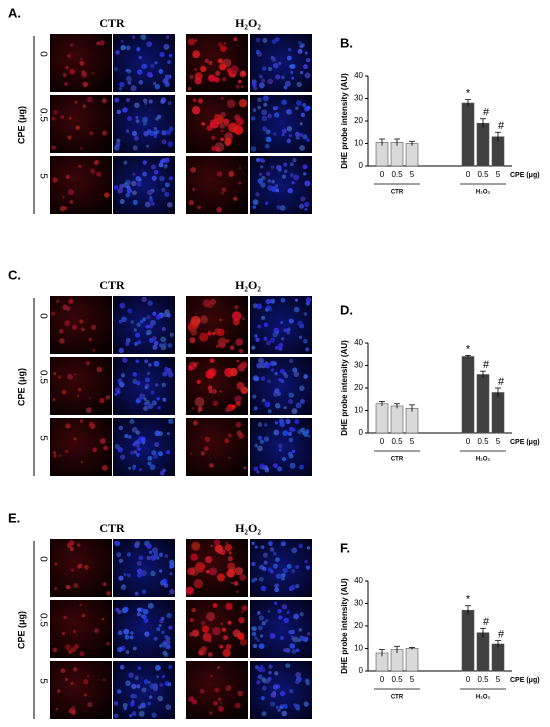 This screenshot has width=550, height=727. I want to click on x-tick-label: 0.5, so click(397, 441).